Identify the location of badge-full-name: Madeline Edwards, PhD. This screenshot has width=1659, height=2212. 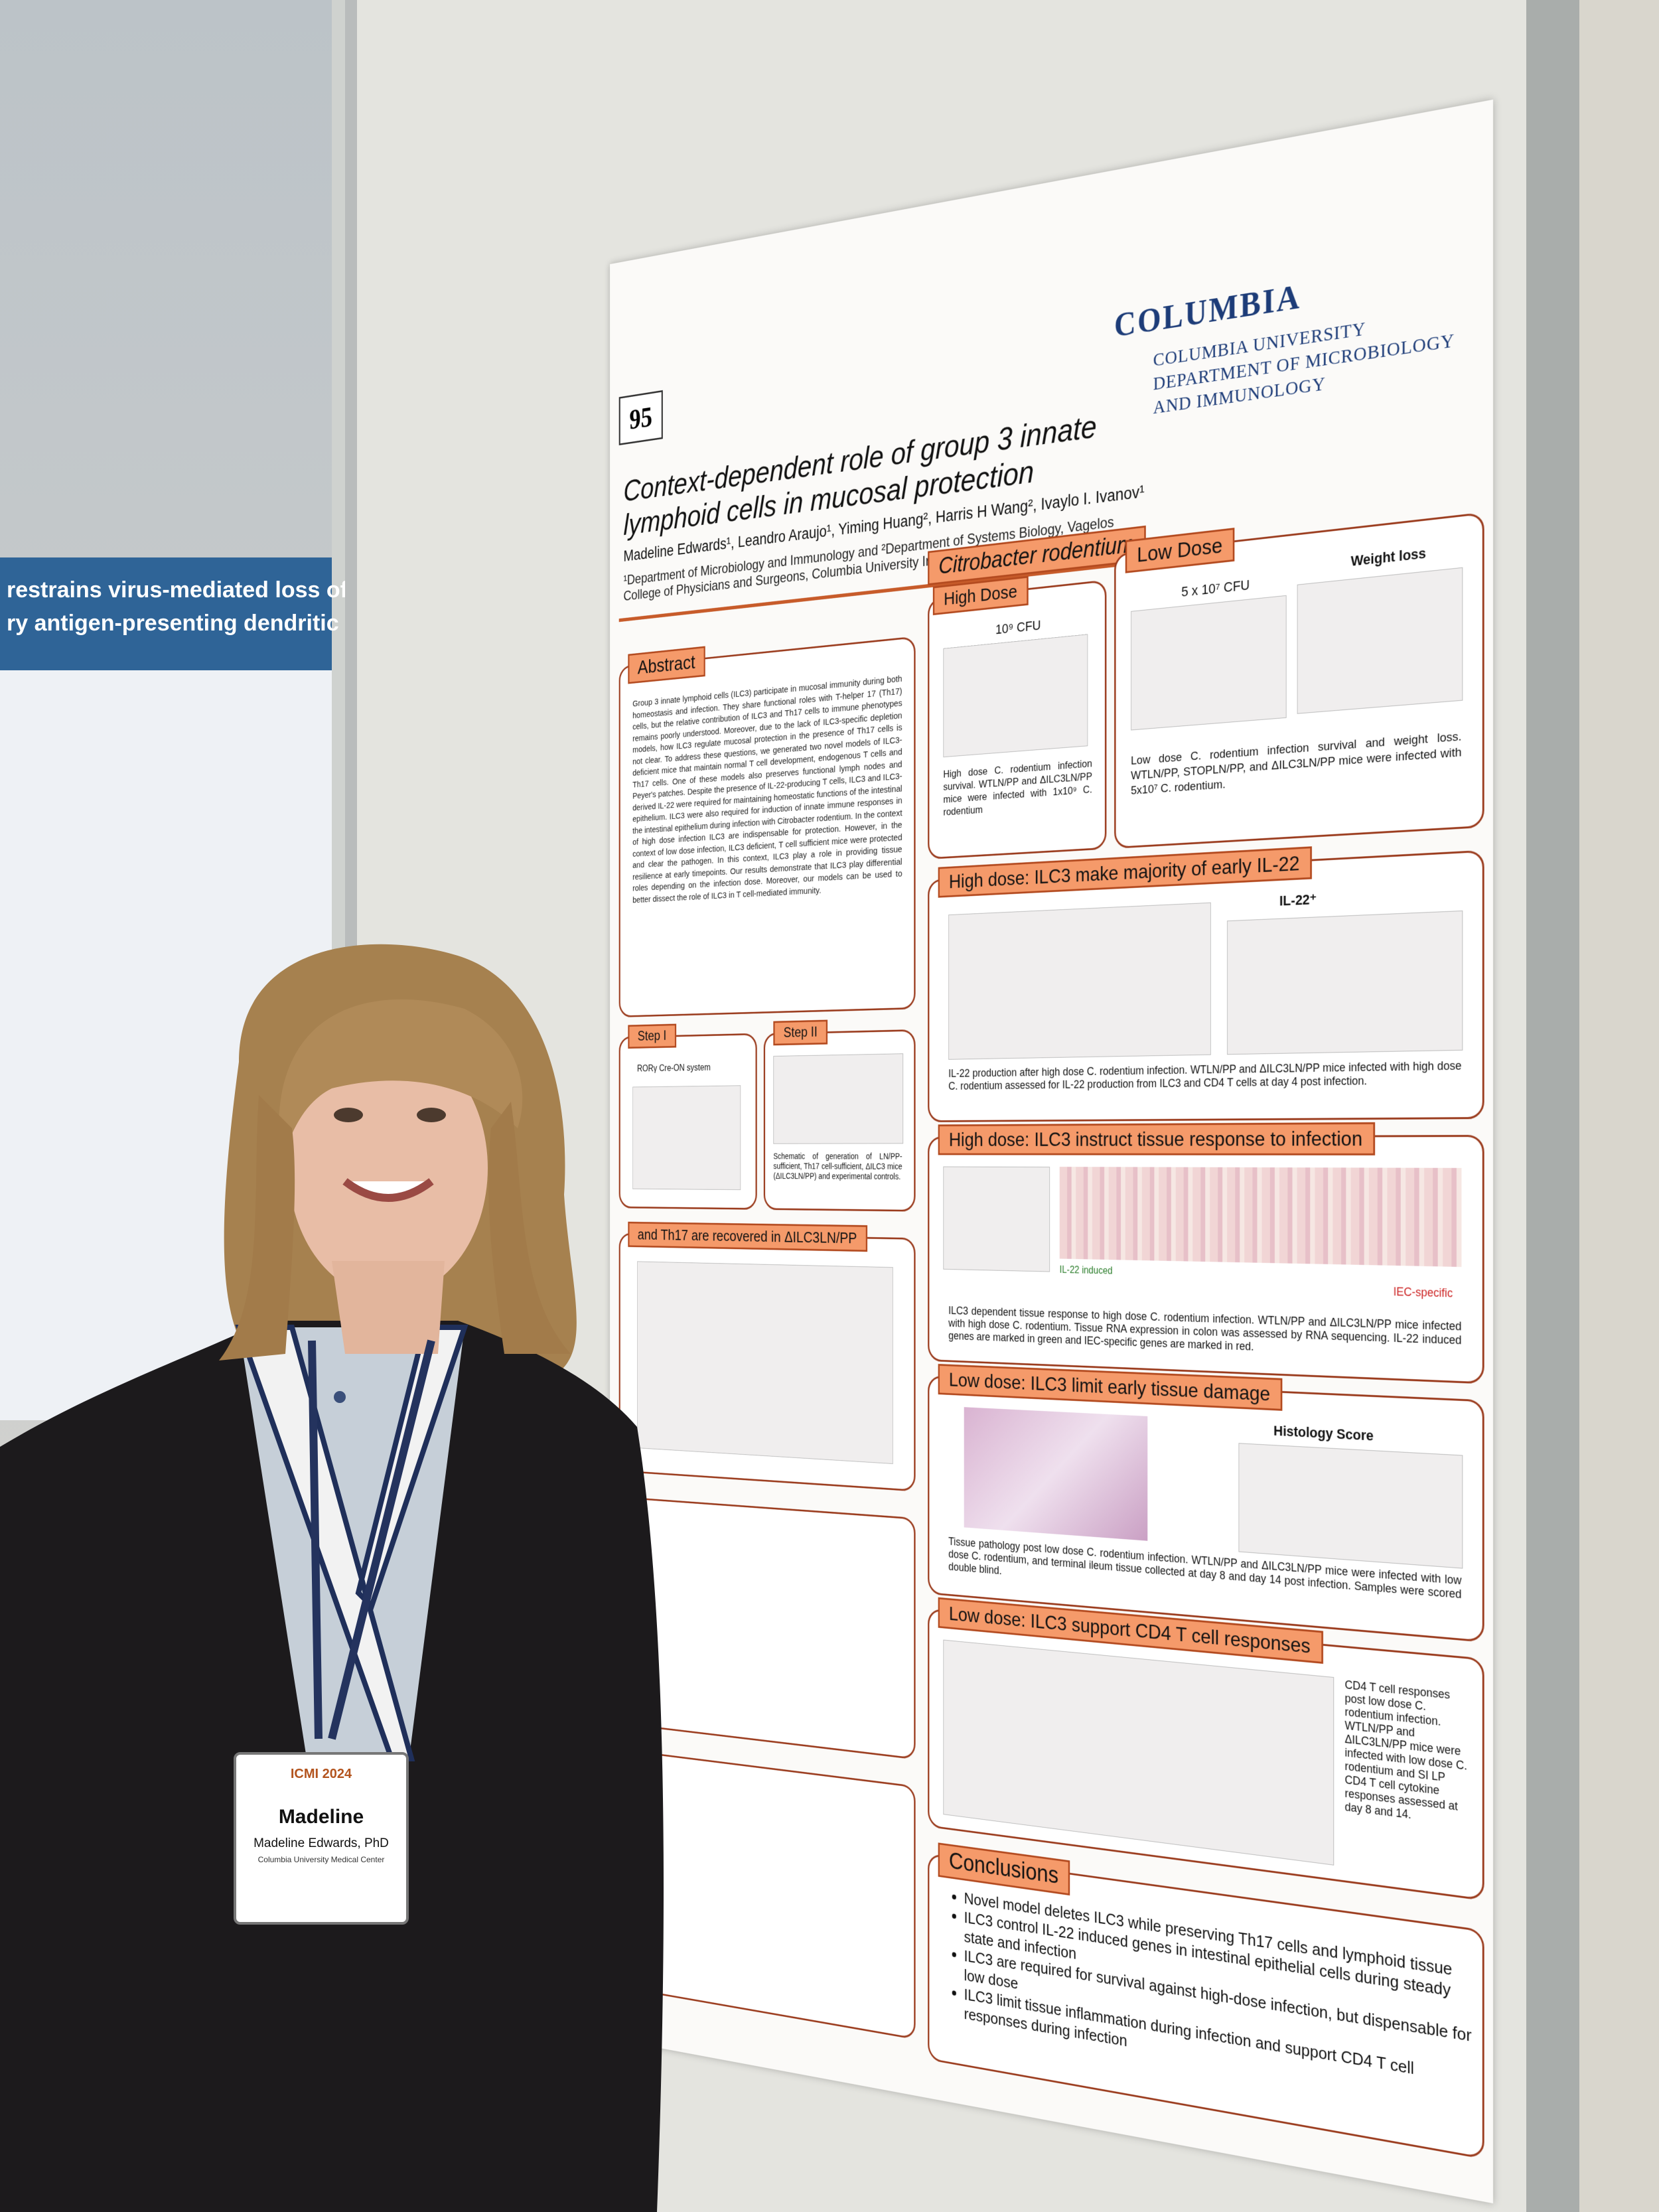
(321, 1843).